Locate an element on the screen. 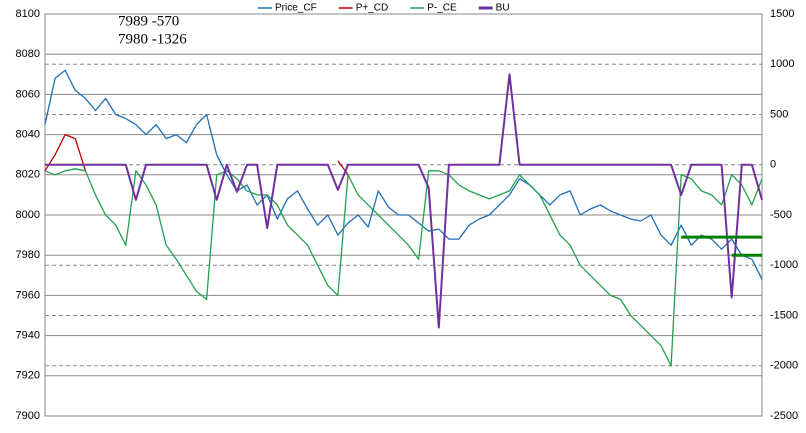  legend-label: BU is located at coordinates (503, 8).